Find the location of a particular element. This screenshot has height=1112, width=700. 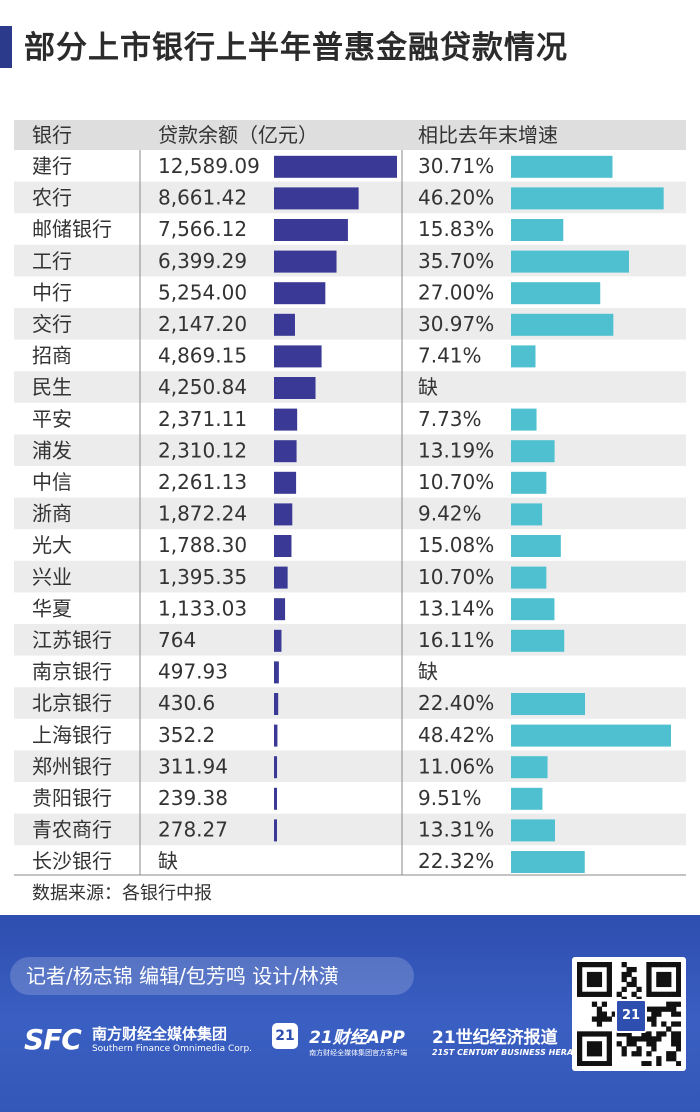

growth-label: 22.32% is located at coordinates (456, 861).